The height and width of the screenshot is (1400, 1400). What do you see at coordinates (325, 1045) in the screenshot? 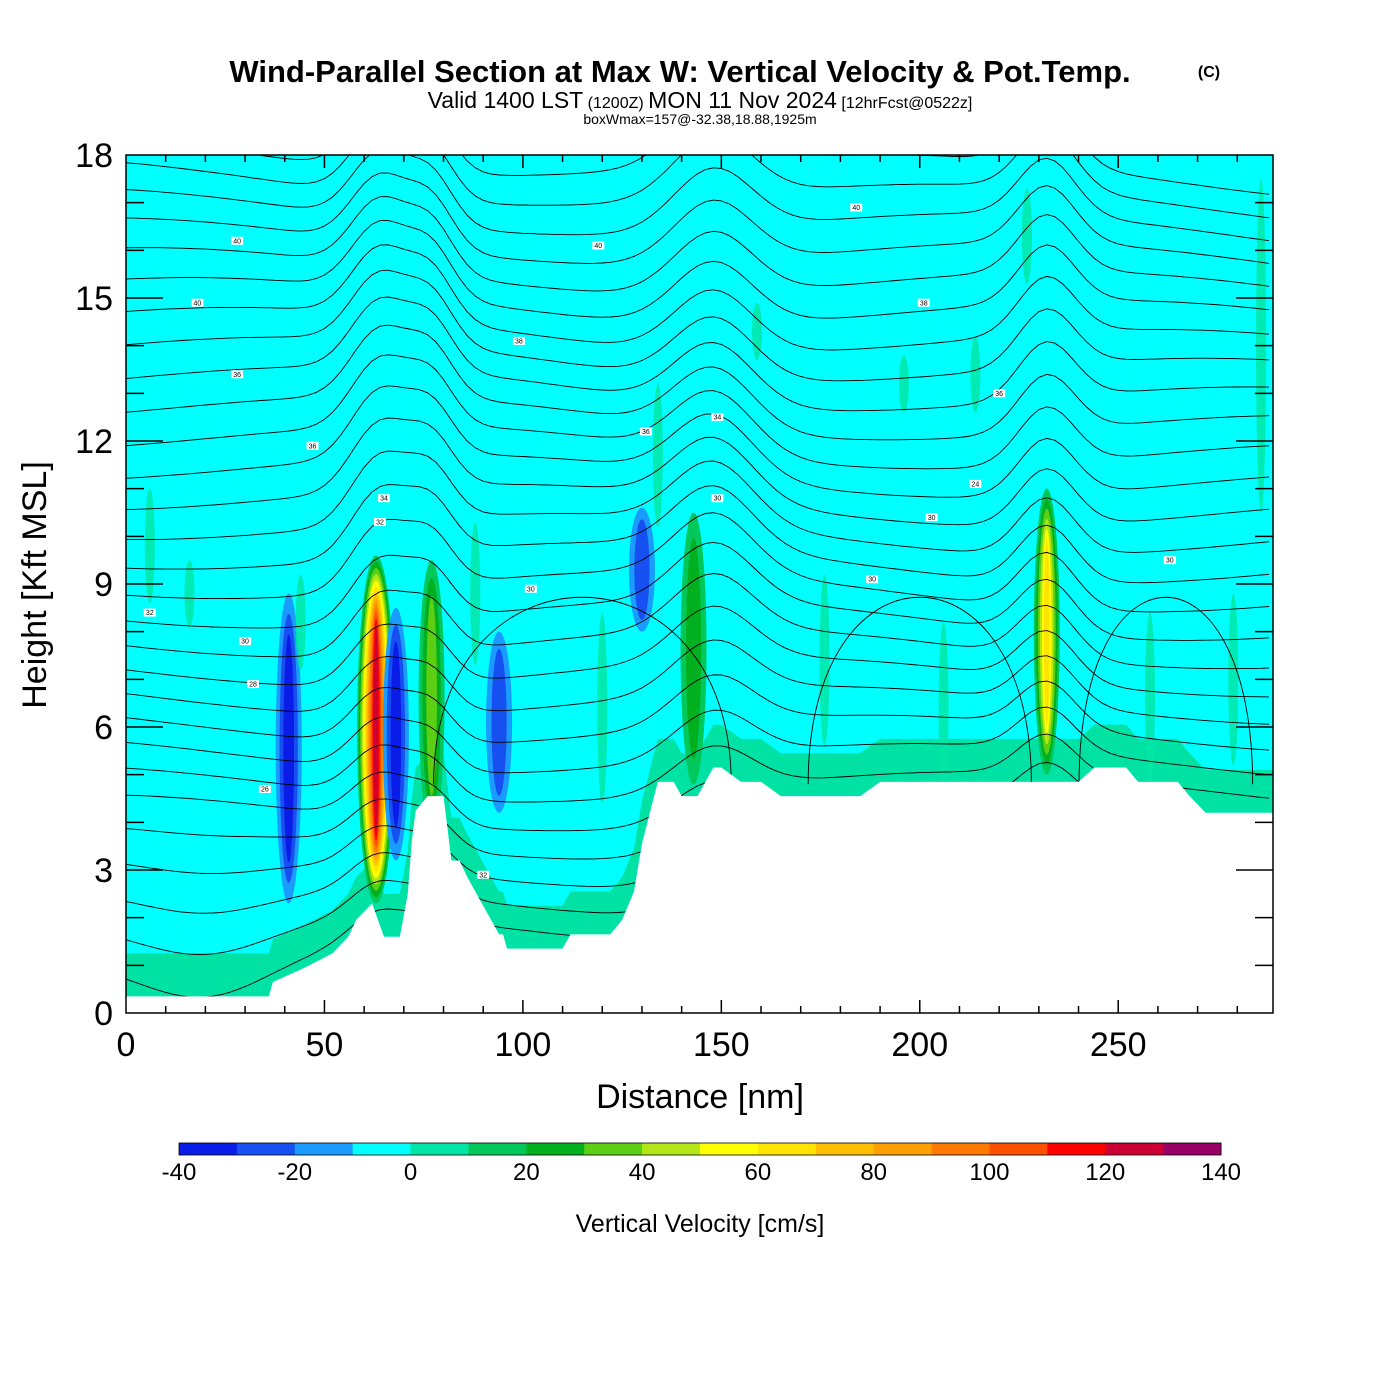
I see `x-tick-label: 50` at bounding box center [325, 1045].